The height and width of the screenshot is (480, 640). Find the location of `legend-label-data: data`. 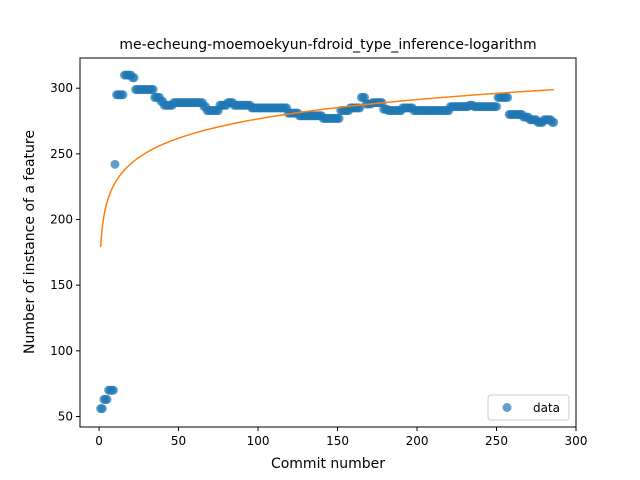

legend-label-data: data is located at coordinates (546, 408).